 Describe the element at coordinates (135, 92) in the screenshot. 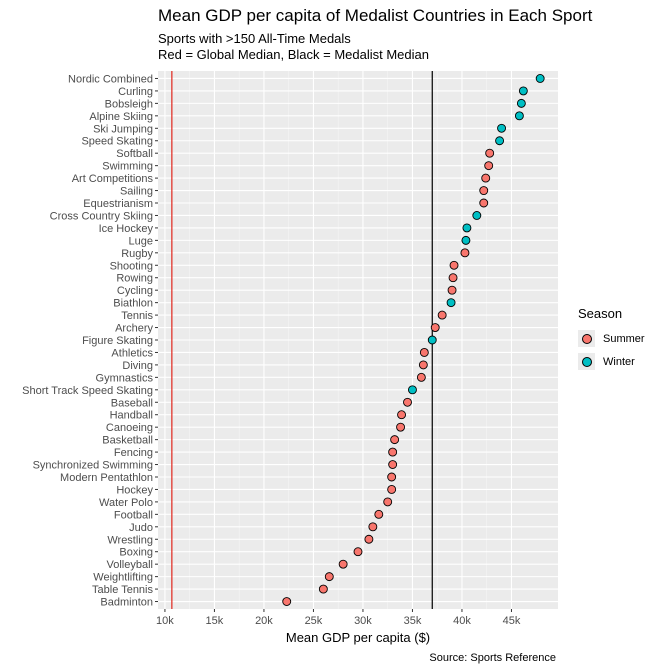

I see `y-tick-label: Curling` at that location.